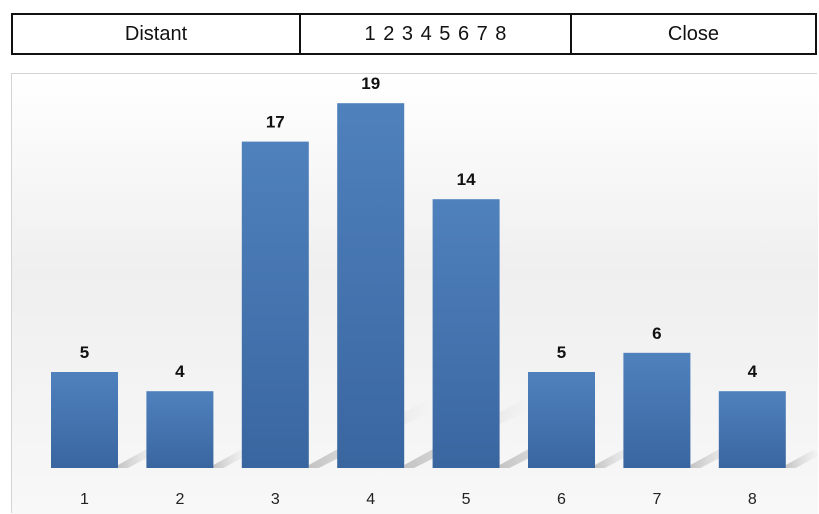 The width and height of the screenshot is (819, 514). Describe the element at coordinates (275, 499) in the screenshot. I see `x-tick-label-3: 3` at that location.